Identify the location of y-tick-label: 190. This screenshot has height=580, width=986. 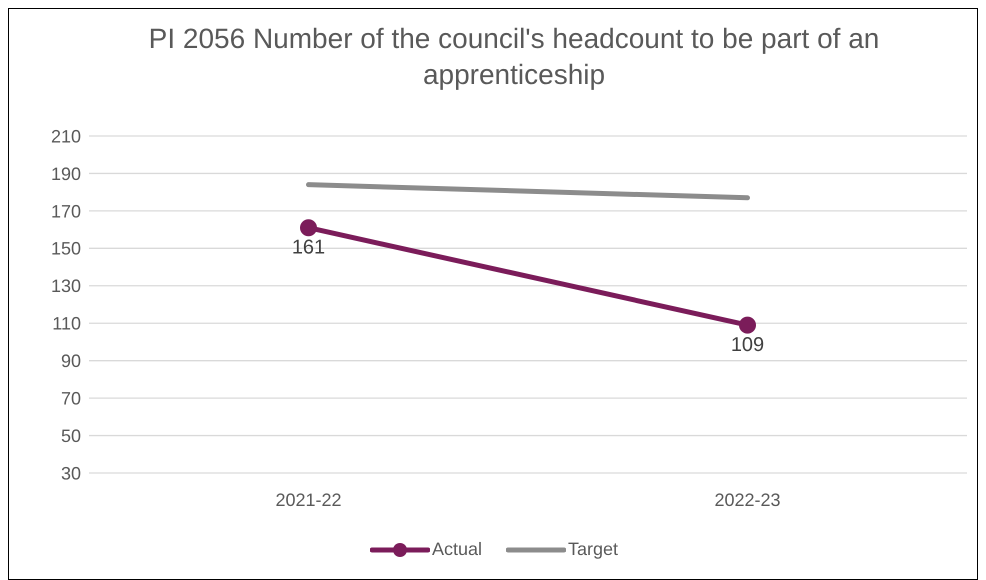
(65, 174).